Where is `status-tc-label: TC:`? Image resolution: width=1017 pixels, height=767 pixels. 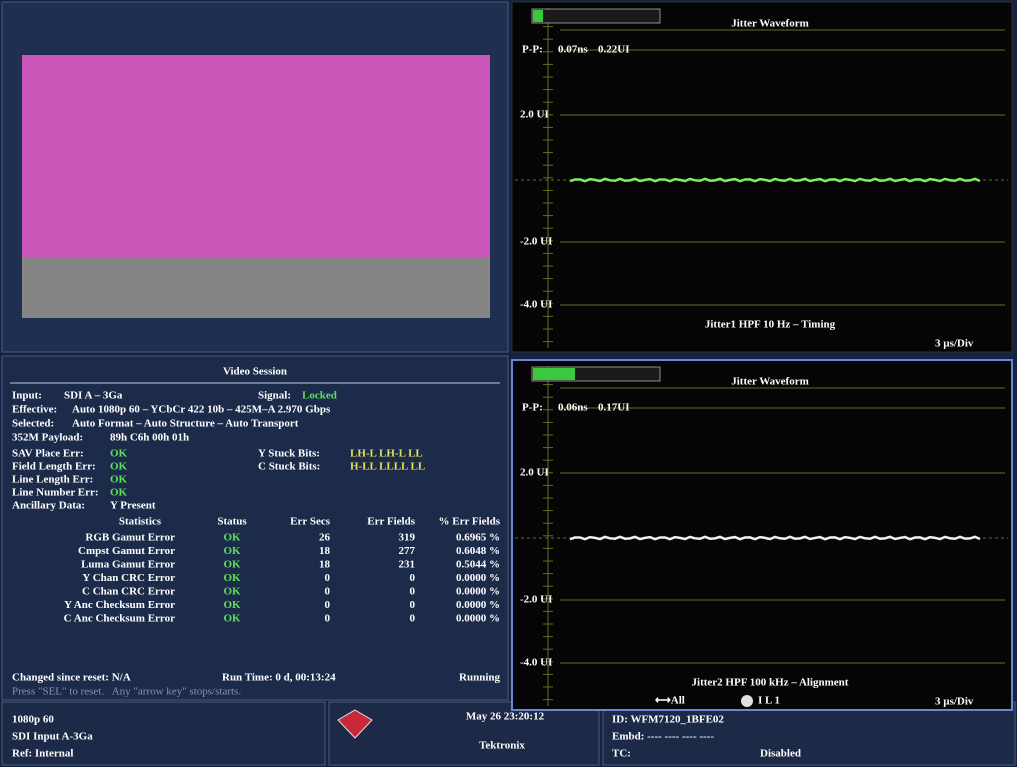
status-tc-label: TC: is located at coordinates (621, 754).